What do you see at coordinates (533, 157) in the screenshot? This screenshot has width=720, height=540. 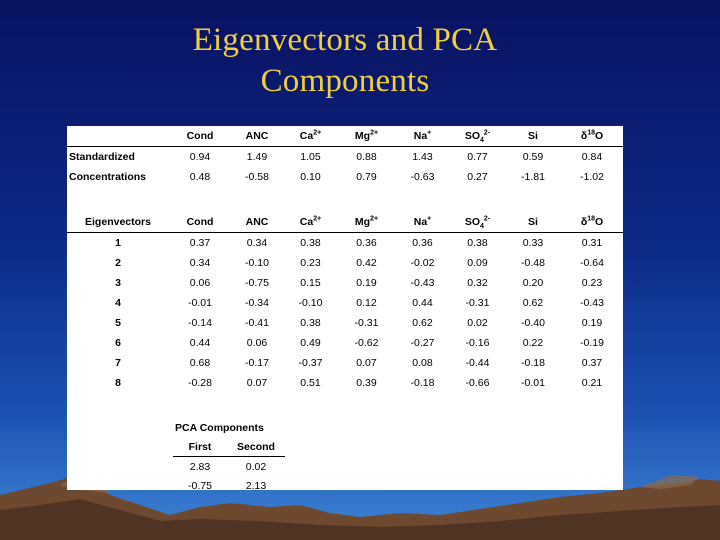 I see `table-cell: 0.59` at bounding box center [533, 157].